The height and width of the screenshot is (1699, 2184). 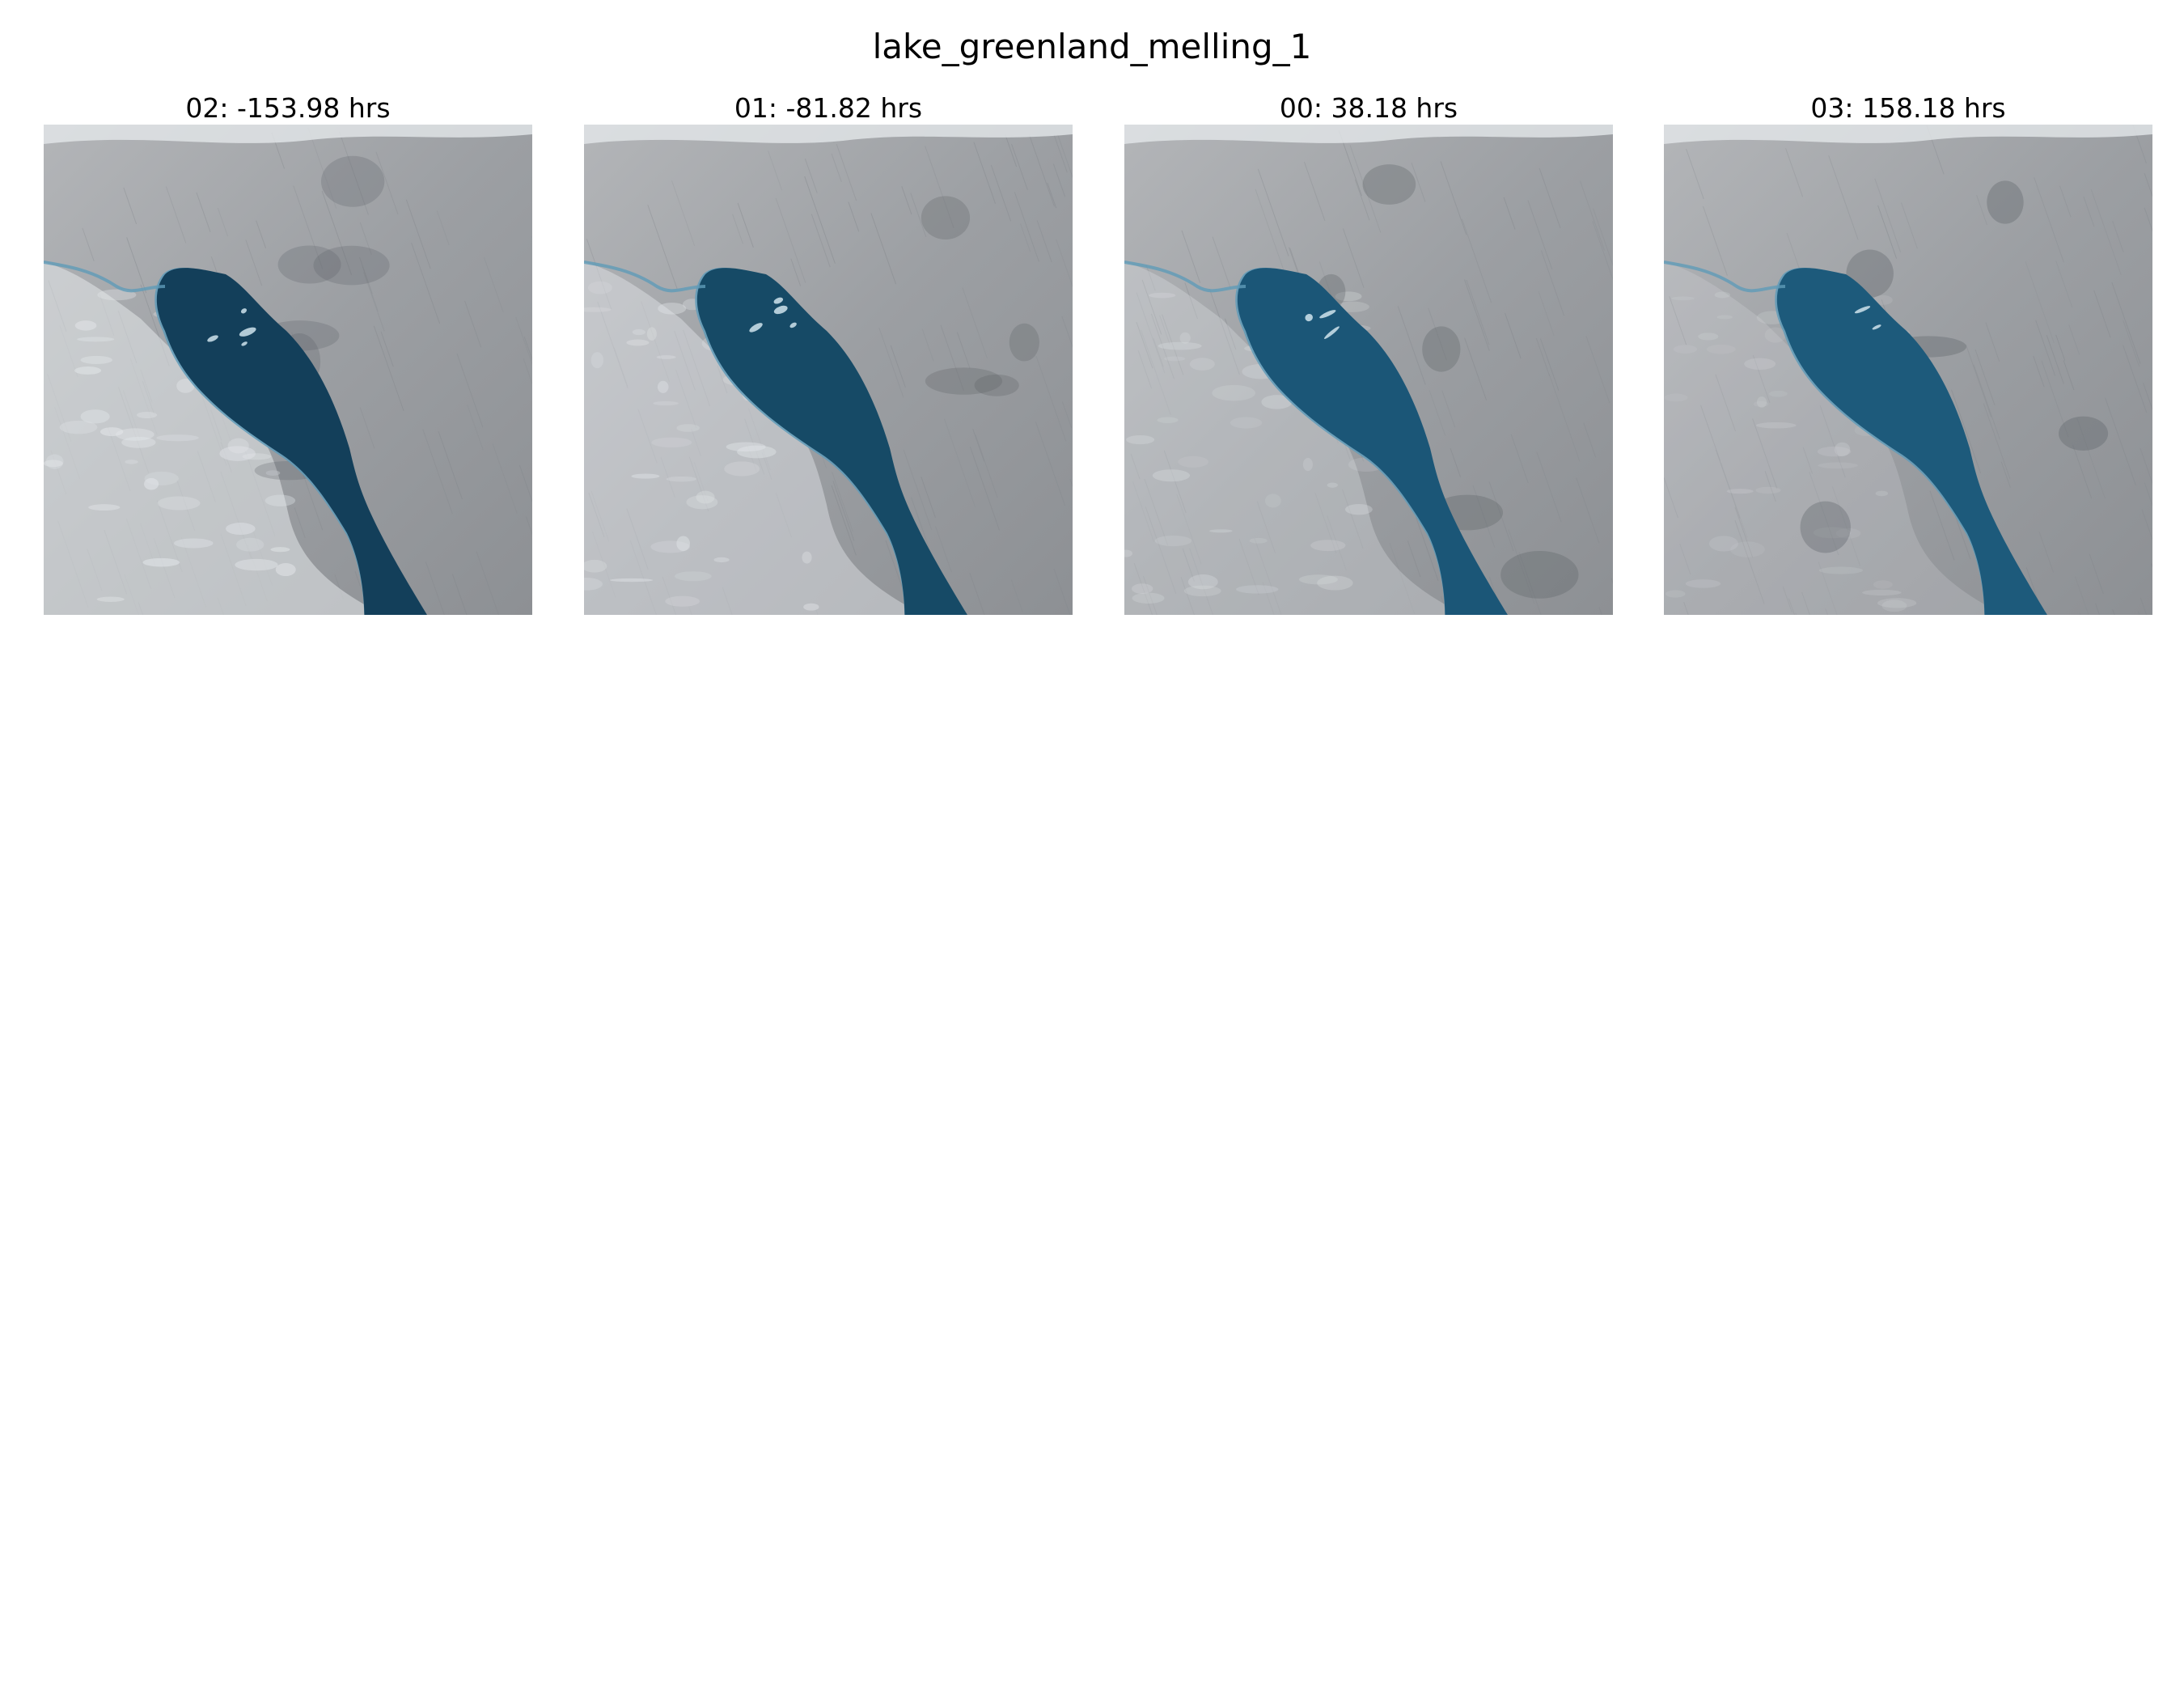 I want to click on snow-cover, so click(x=1834, y=438).